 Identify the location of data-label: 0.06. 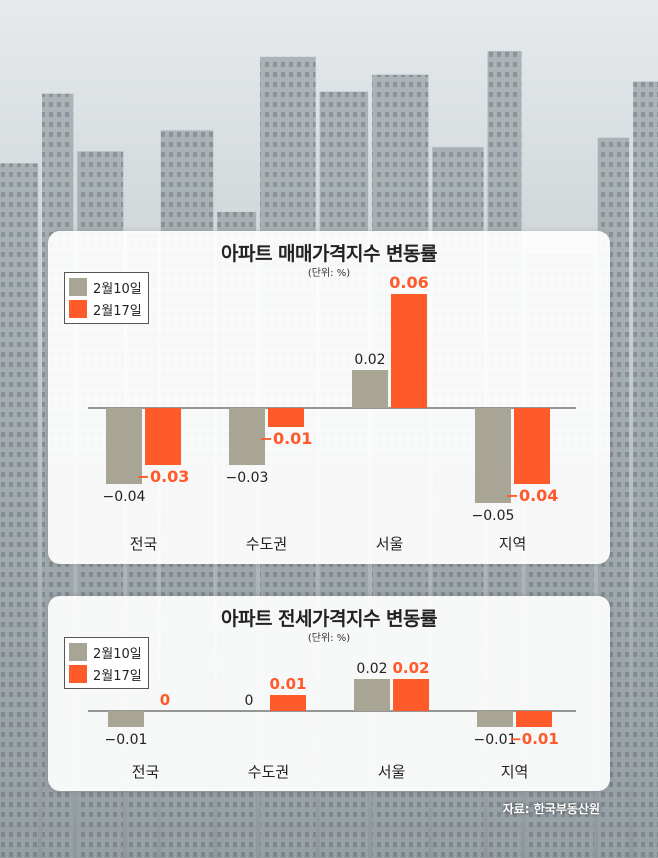
(408, 282).